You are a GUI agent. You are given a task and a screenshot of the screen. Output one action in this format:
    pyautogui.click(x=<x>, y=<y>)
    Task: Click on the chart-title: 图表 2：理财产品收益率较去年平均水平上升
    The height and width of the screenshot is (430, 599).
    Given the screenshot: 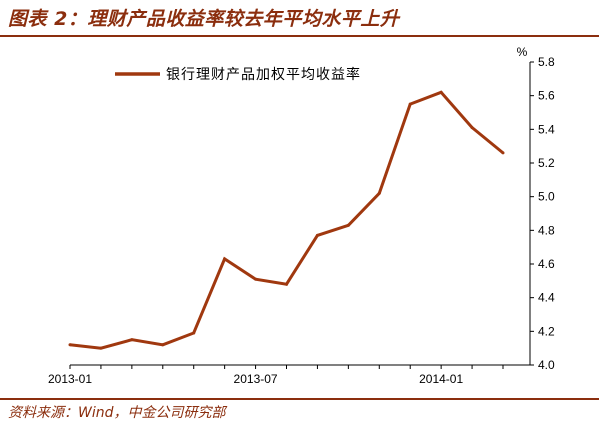 What is the action you would take?
    pyautogui.click(x=204, y=19)
    